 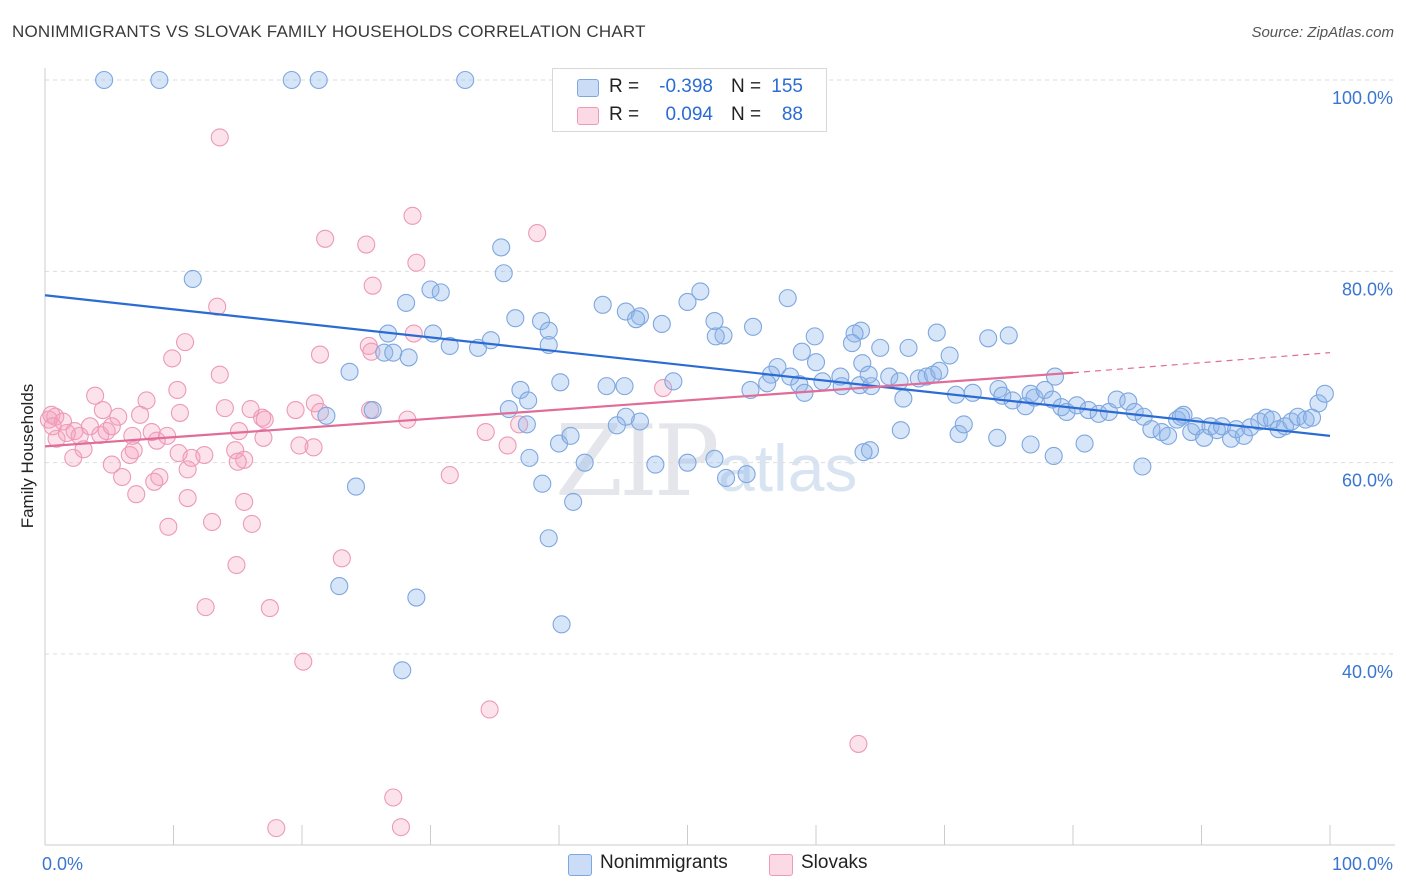 I want to click on legend-n-value: 88, so click(x=792, y=114).